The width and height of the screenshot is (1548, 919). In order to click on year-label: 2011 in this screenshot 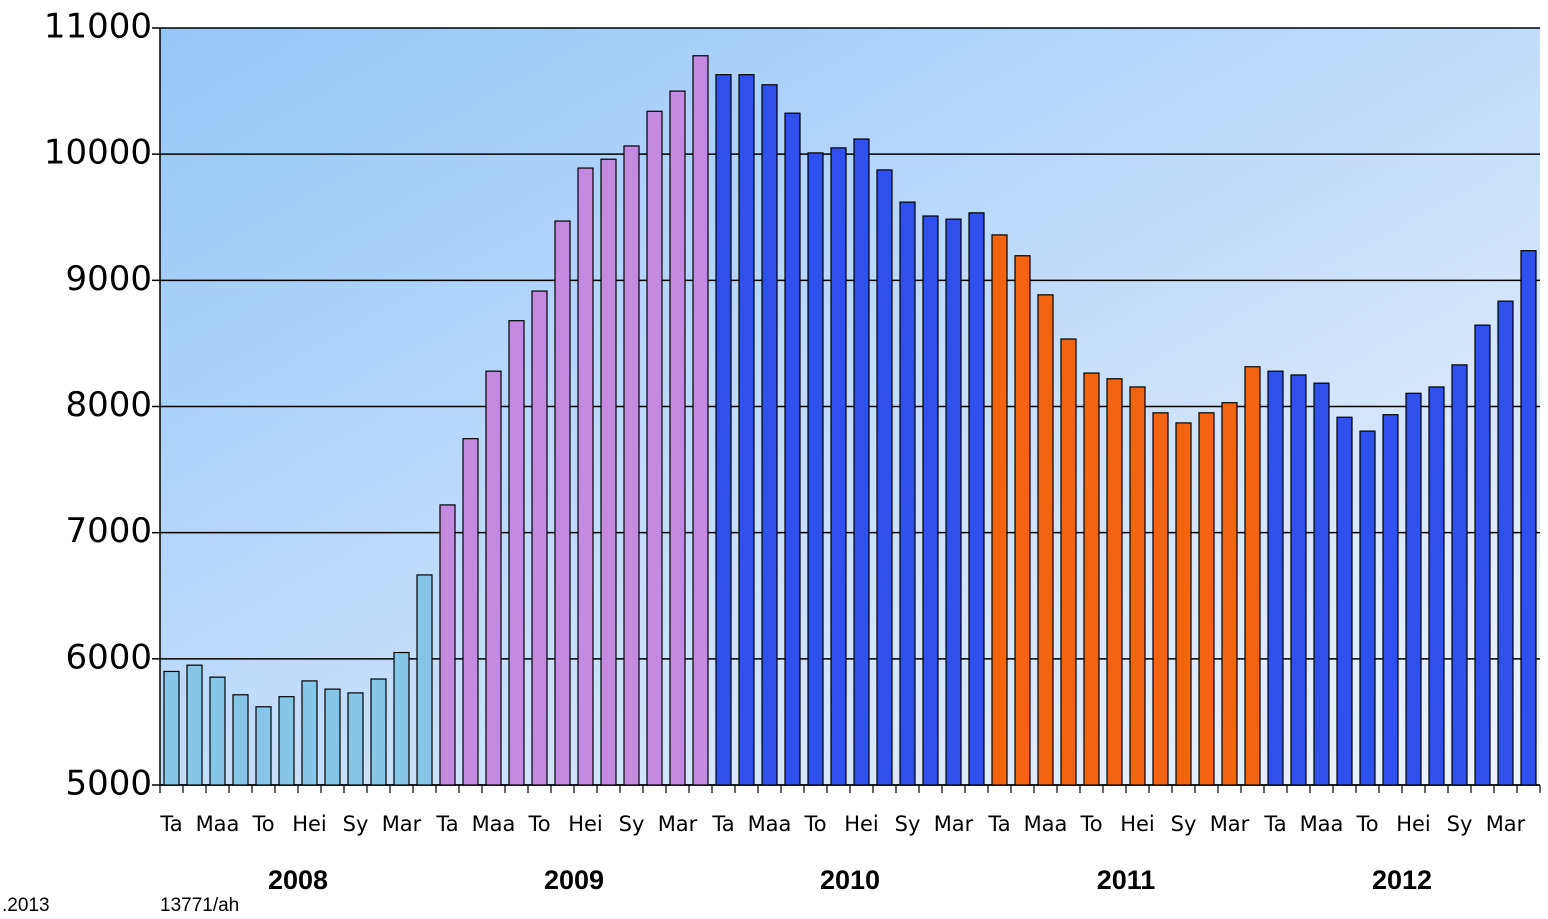, I will do `click(1126, 880)`.